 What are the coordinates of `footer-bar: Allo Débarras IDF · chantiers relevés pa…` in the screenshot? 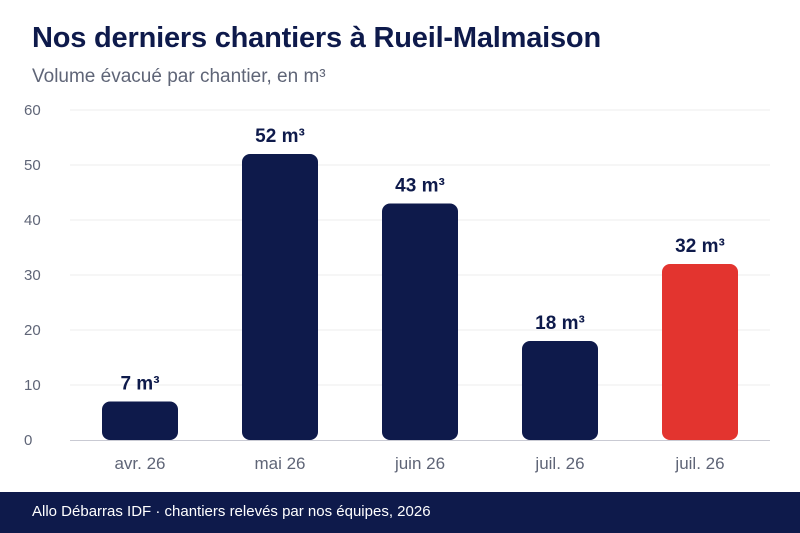 It's located at (400, 512).